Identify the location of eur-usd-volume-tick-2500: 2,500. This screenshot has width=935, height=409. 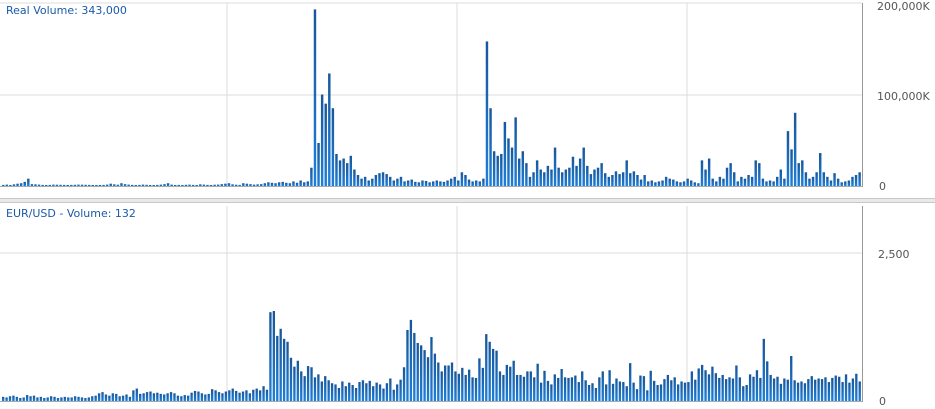
(894, 254).